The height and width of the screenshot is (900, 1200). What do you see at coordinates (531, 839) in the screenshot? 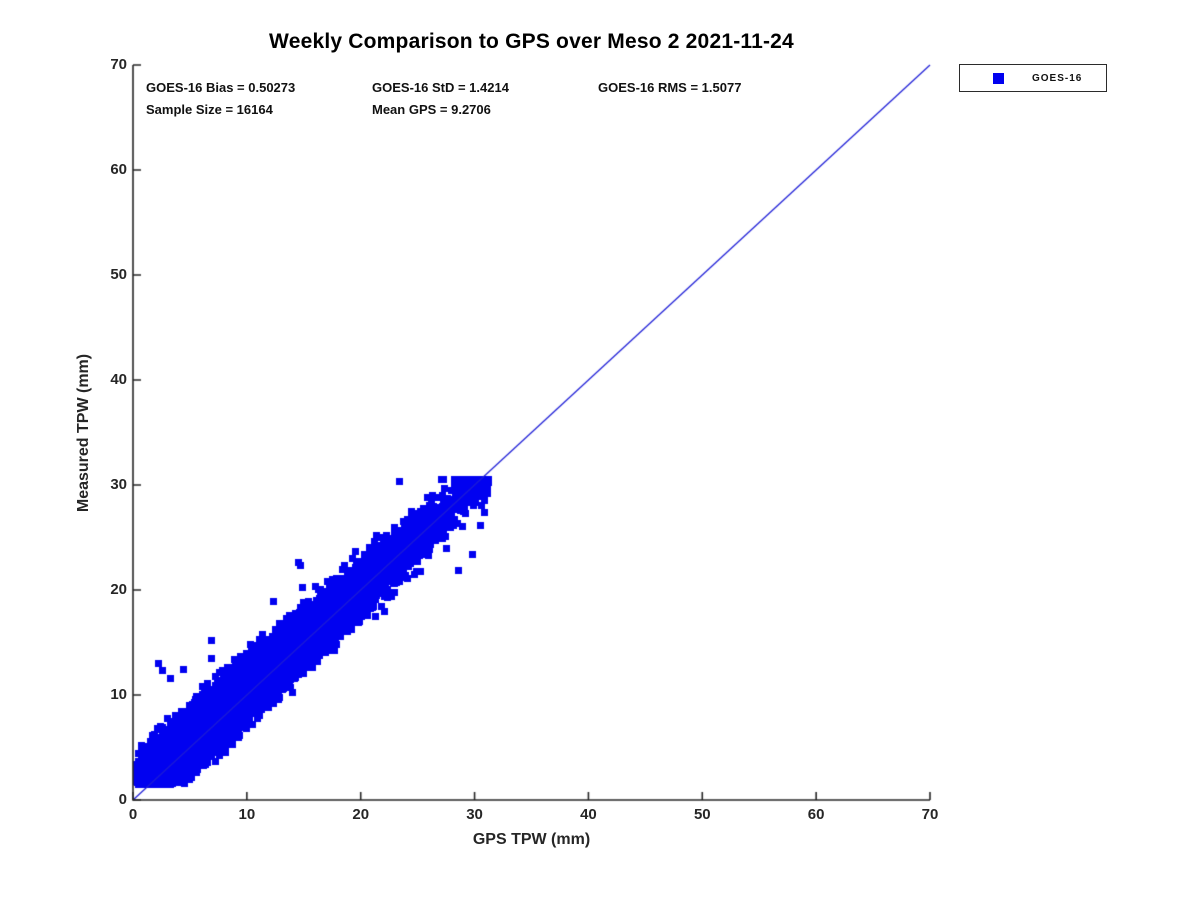
I see `x-axis-label: GPS TPW (mm)` at bounding box center [531, 839].